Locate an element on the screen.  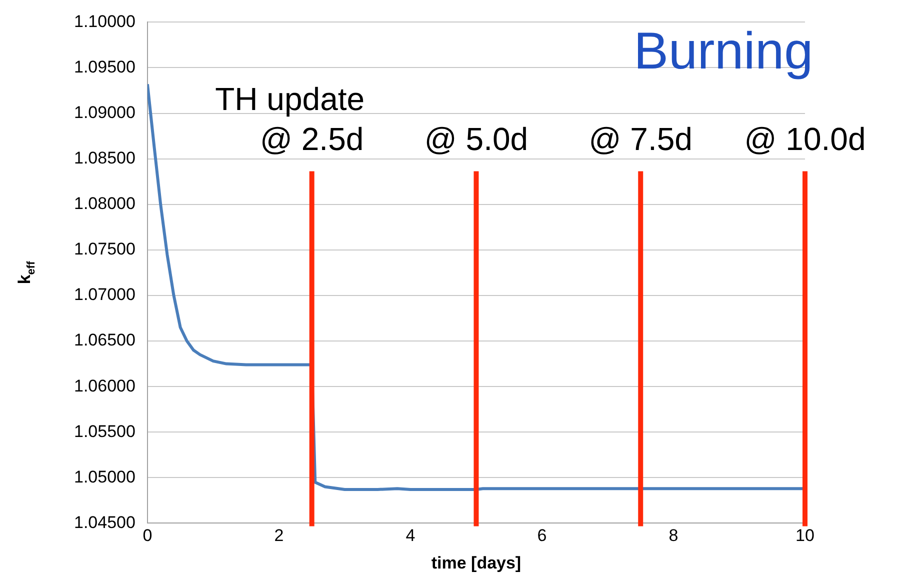
ref-line-label: @ 7.5d is located at coordinates (640, 139).